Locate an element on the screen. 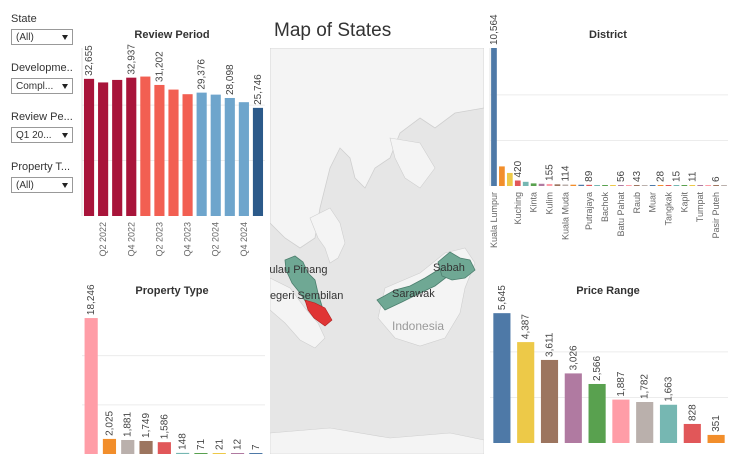 Image resolution: width=736 pixels, height=454 pixels. district-value-label: 114 is located at coordinates (565, 173).